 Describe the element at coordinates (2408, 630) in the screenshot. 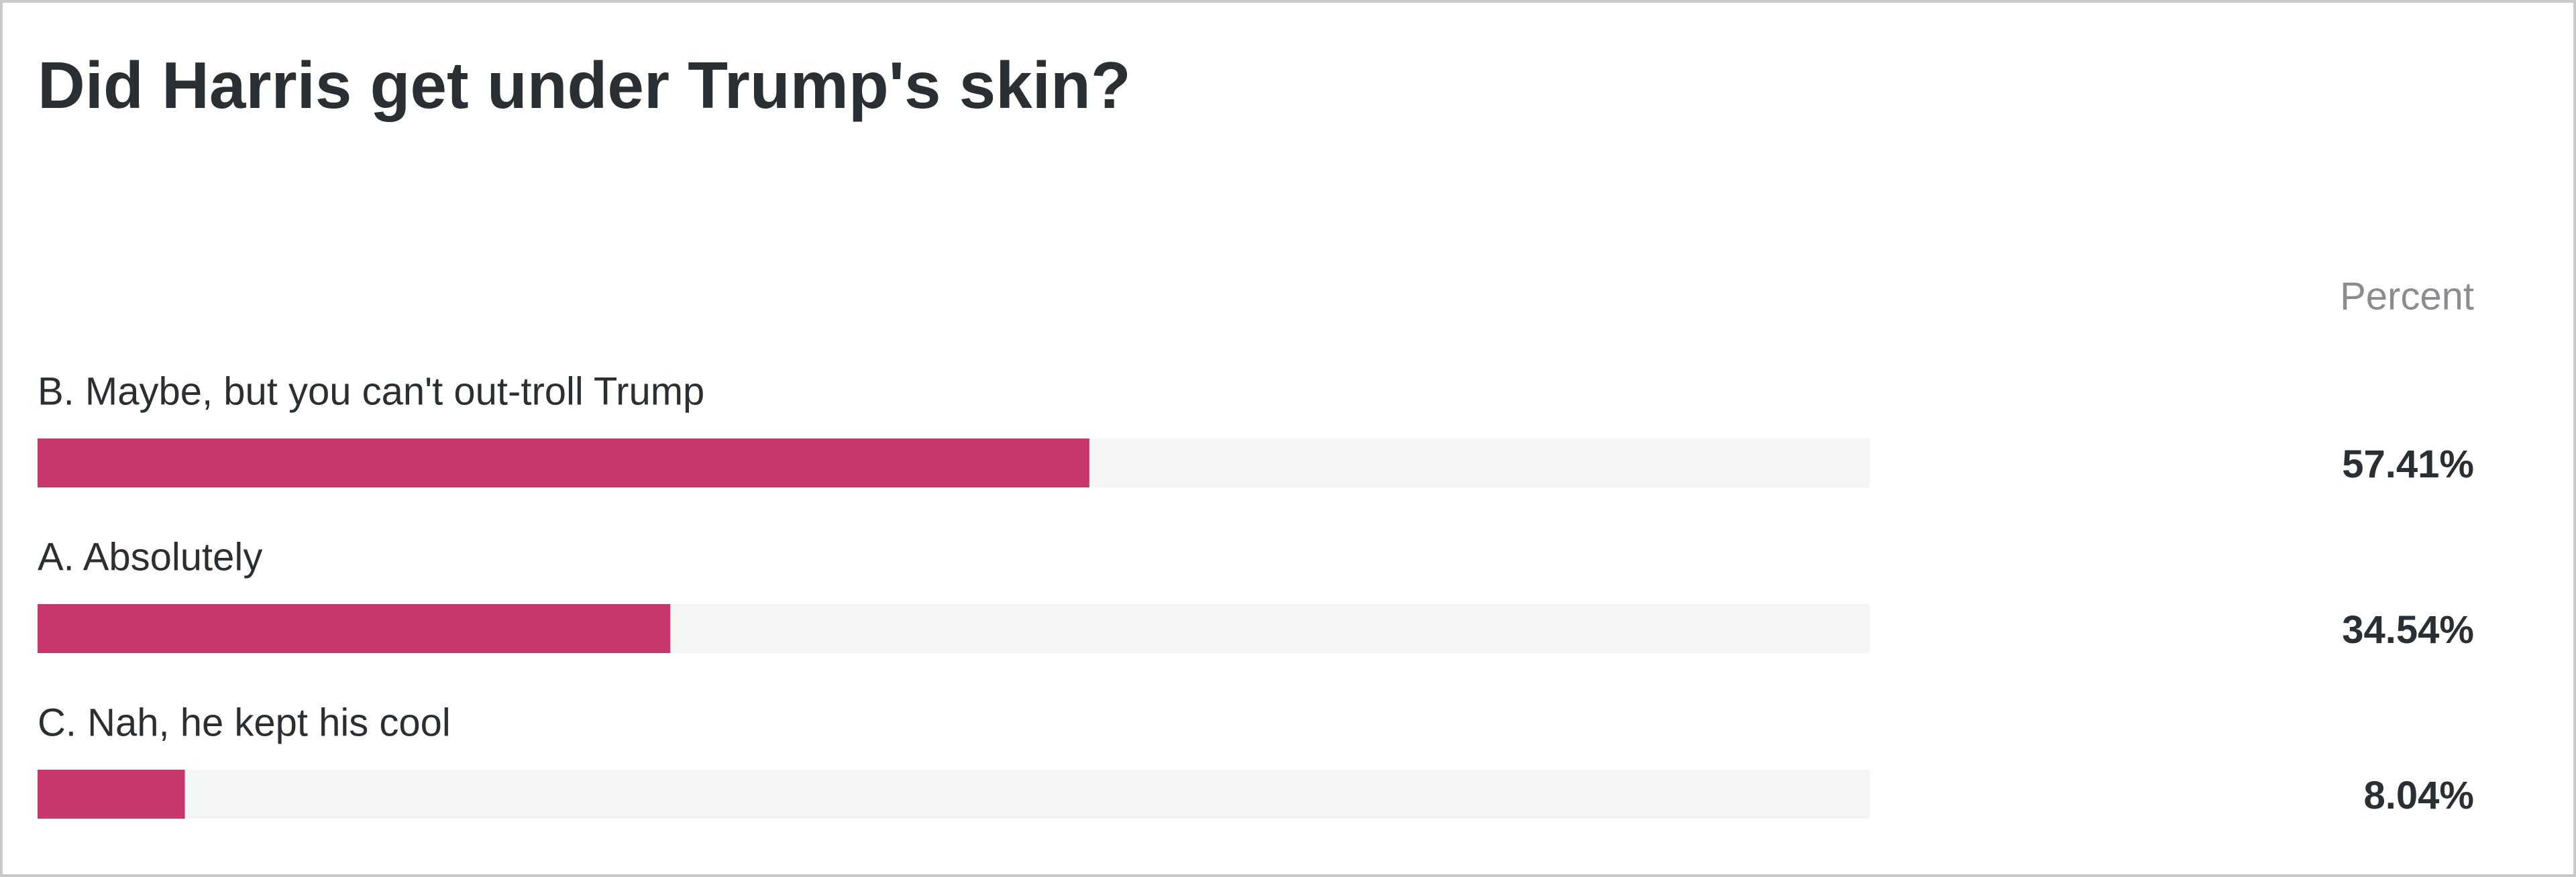

I see `value-label: 34.54%` at that location.